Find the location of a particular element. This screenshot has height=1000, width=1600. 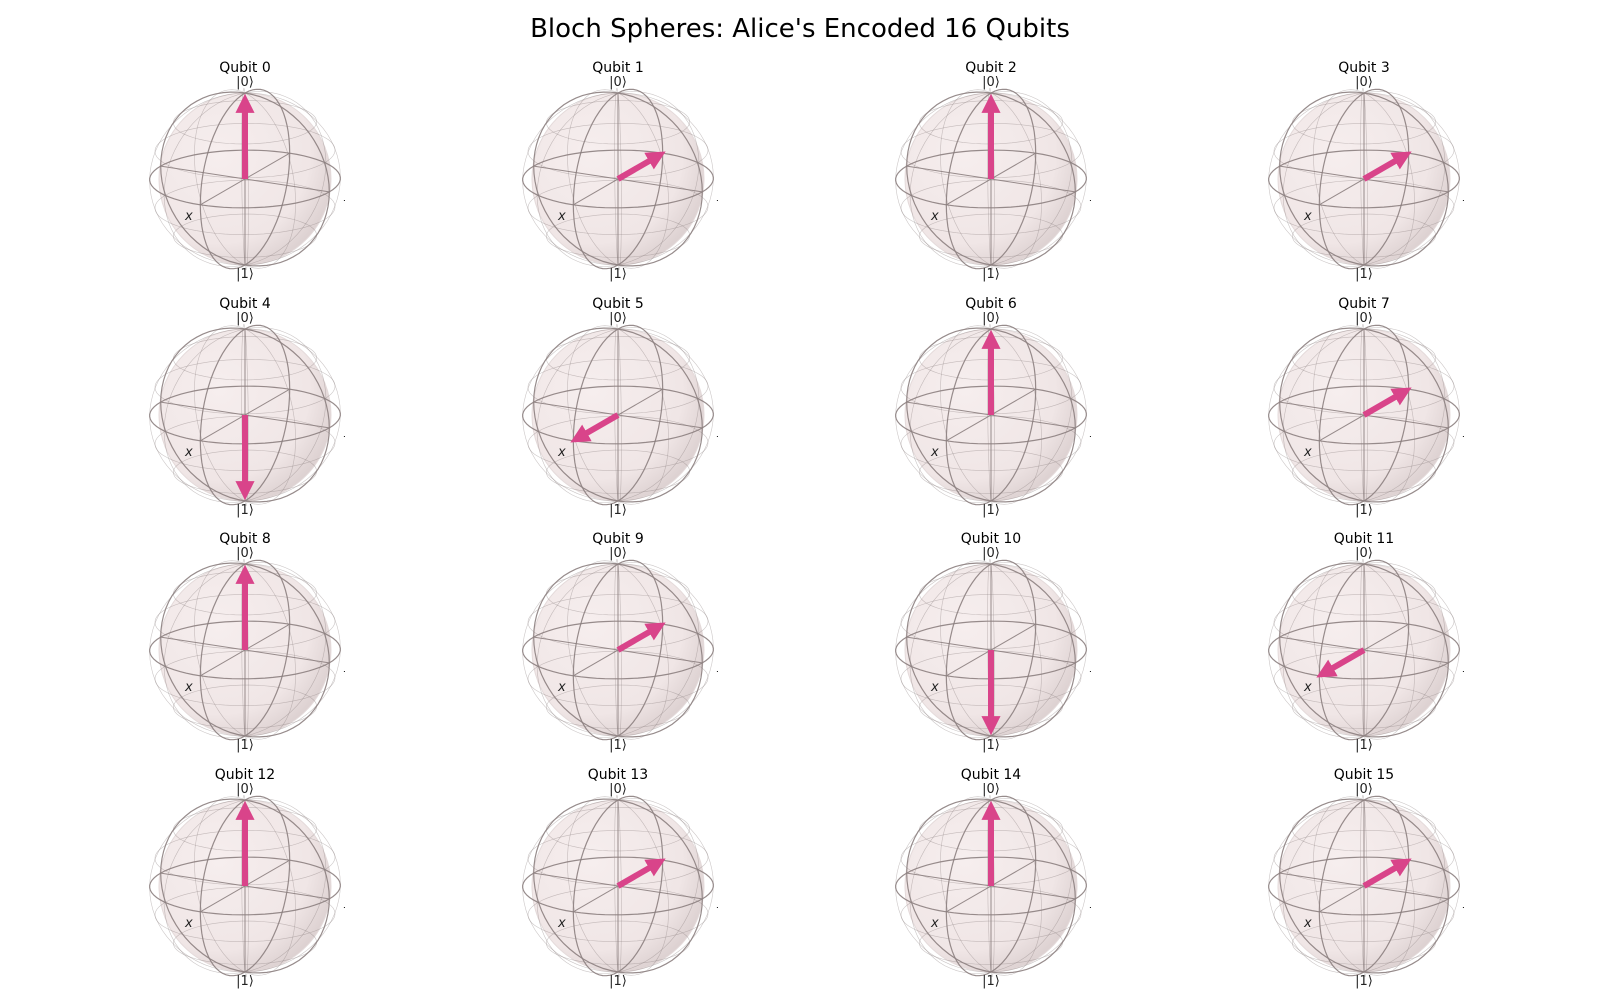

bloch-cell: x y |0⟩ |1⟩ Qubit 11 is located at coordinates (1364, 643).